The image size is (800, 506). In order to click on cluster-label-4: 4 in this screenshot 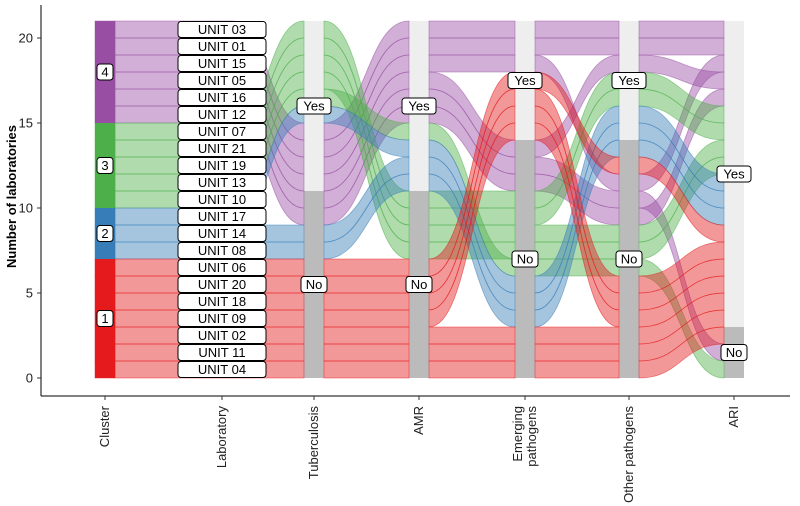, I will do `click(104, 72)`.